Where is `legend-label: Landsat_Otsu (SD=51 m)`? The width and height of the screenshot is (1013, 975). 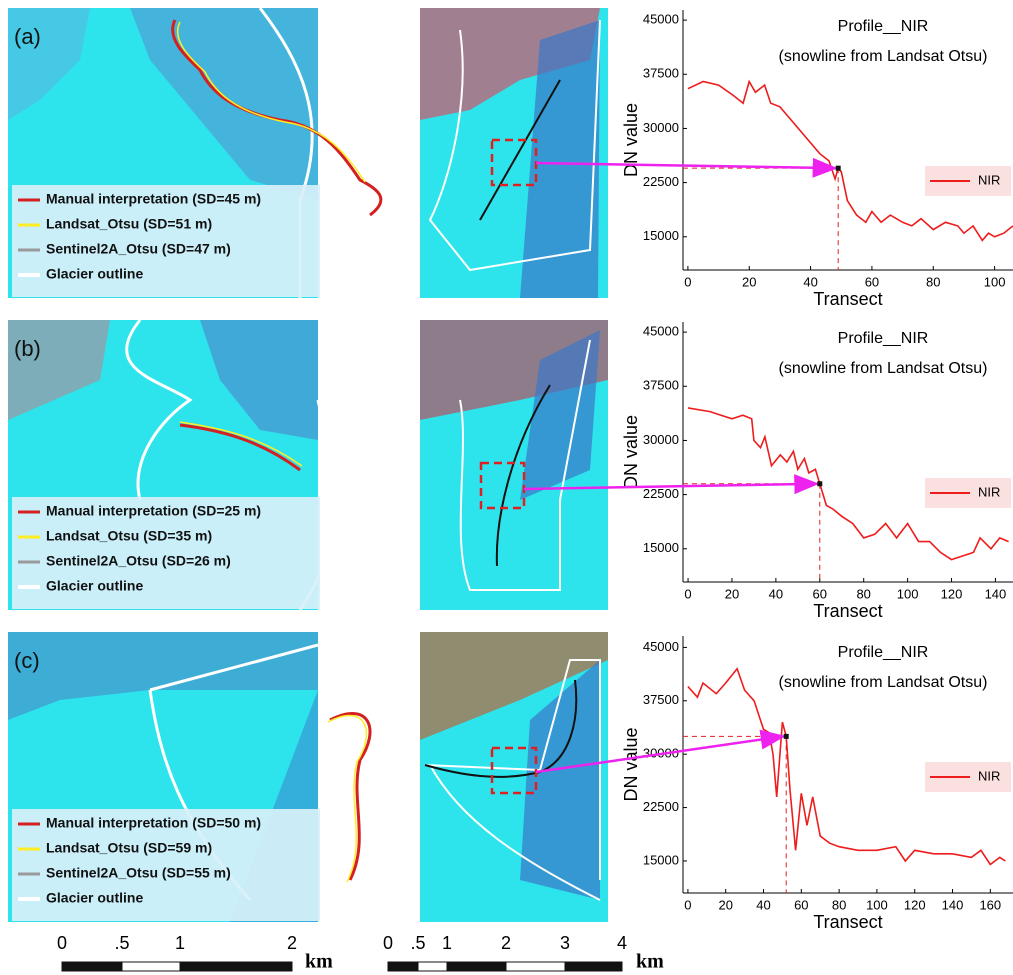
legend-label: Landsat_Otsu (SD=51 m) is located at coordinates (129, 224).